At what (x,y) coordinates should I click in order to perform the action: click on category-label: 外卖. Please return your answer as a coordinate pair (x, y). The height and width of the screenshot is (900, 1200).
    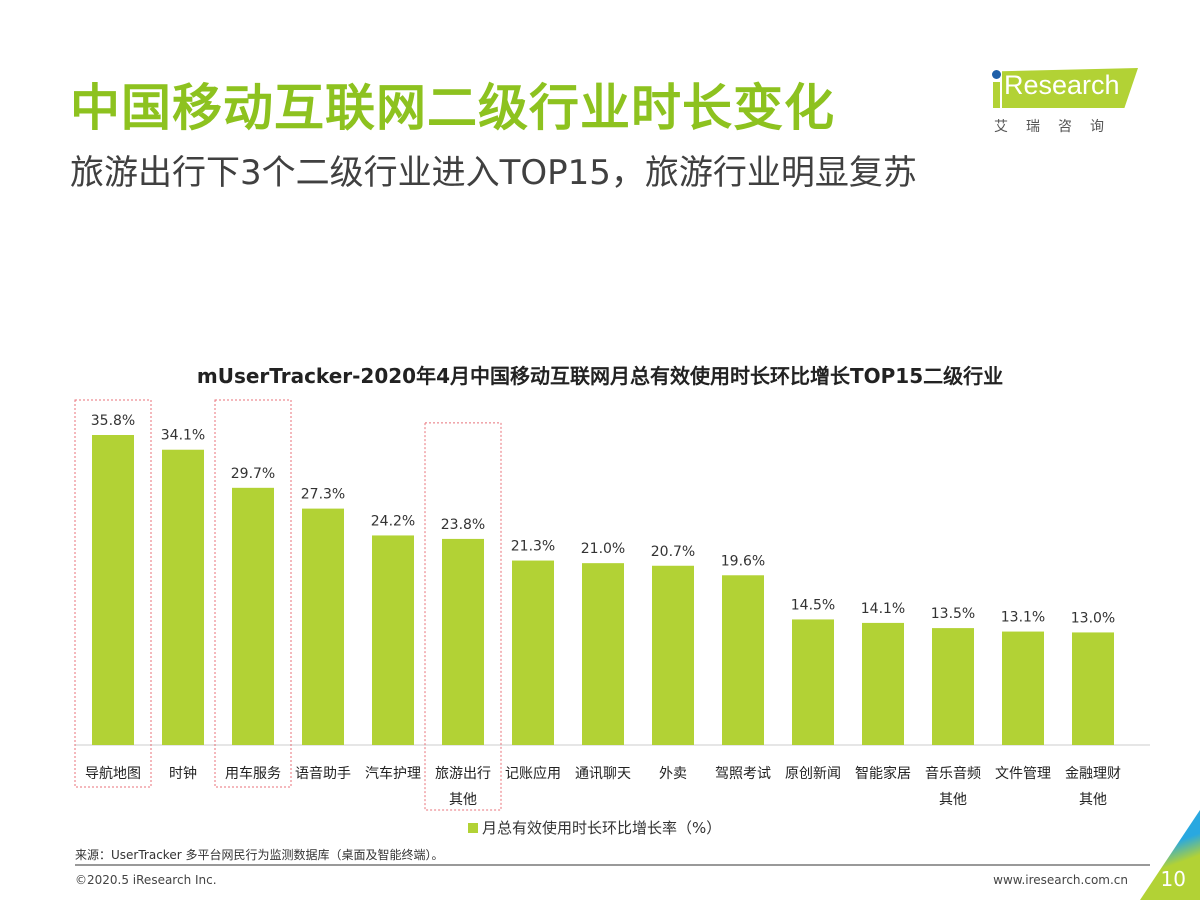
    Looking at the image, I should click on (673, 774).